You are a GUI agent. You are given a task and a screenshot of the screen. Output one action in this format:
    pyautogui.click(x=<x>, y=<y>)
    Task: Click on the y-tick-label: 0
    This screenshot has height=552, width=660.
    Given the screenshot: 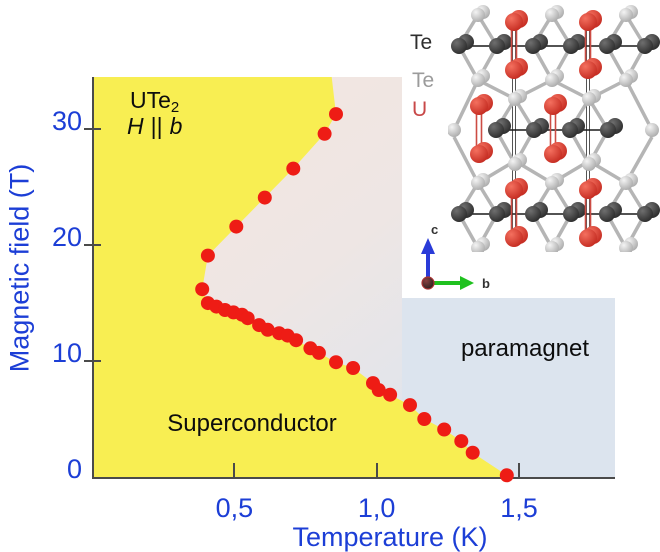 What is the action you would take?
    pyautogui.click(x=74, y=469)
    